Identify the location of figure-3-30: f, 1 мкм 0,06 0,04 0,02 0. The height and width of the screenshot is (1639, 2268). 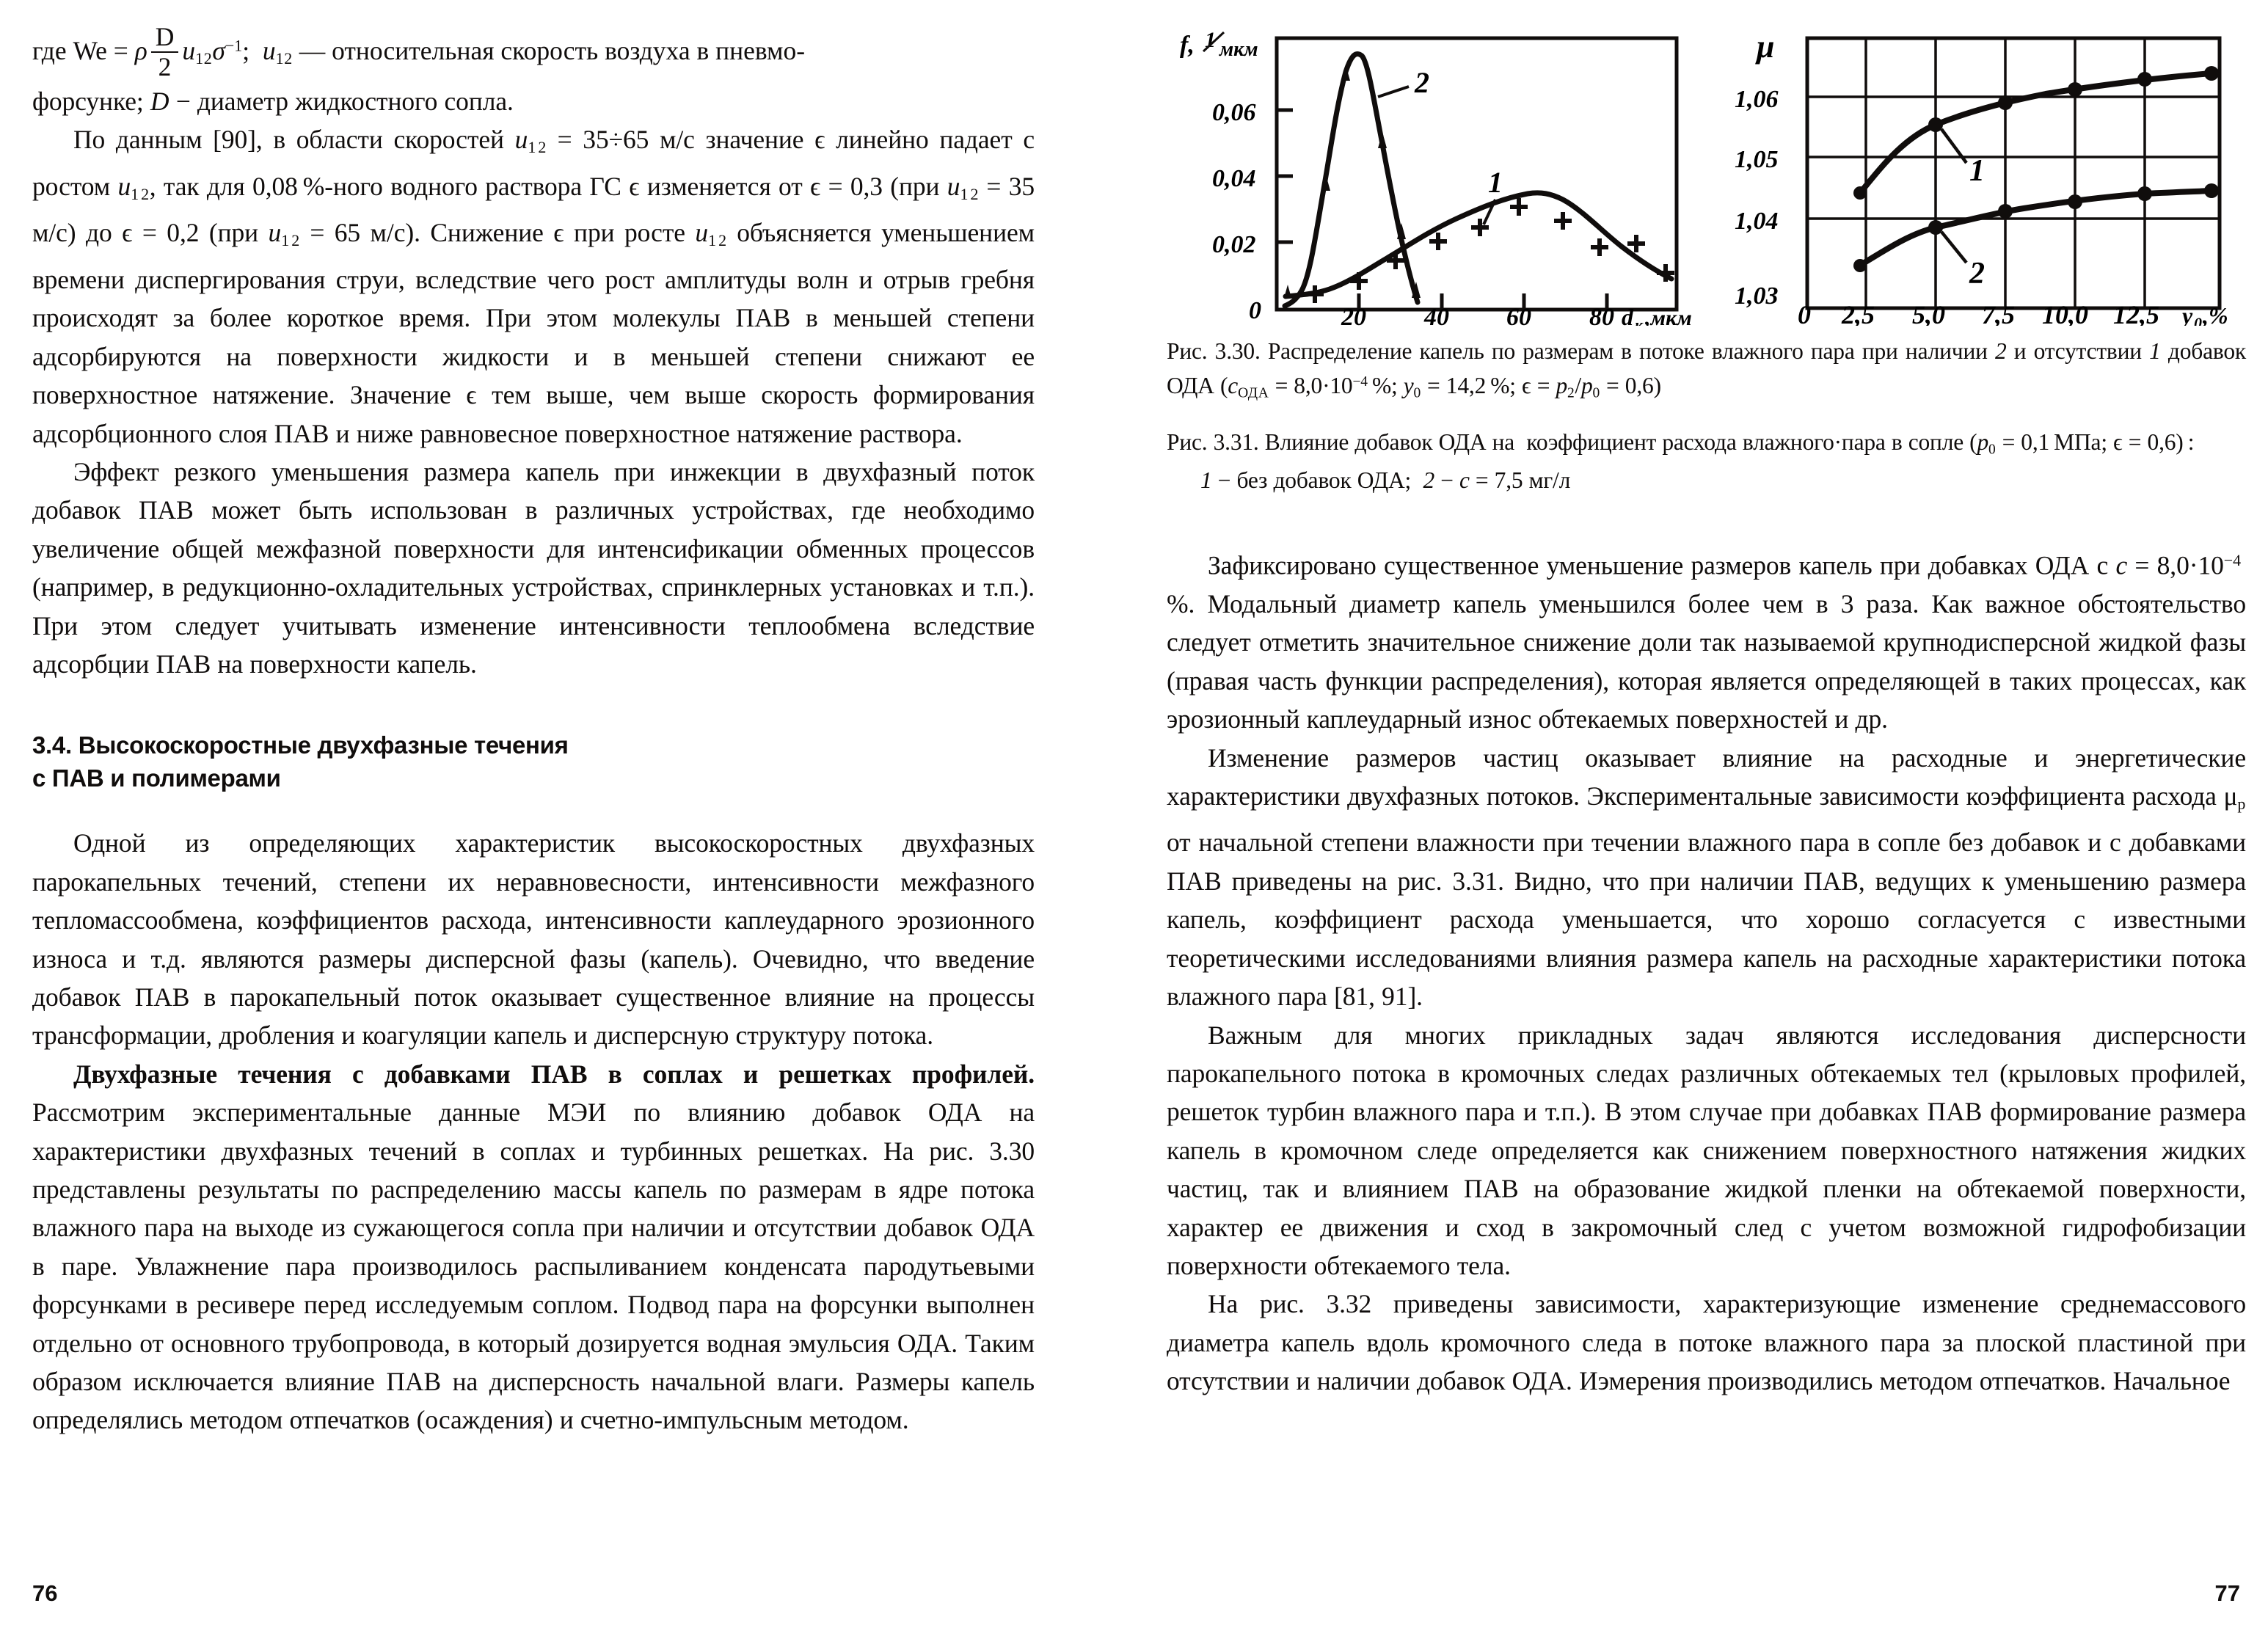
(1431, 168).